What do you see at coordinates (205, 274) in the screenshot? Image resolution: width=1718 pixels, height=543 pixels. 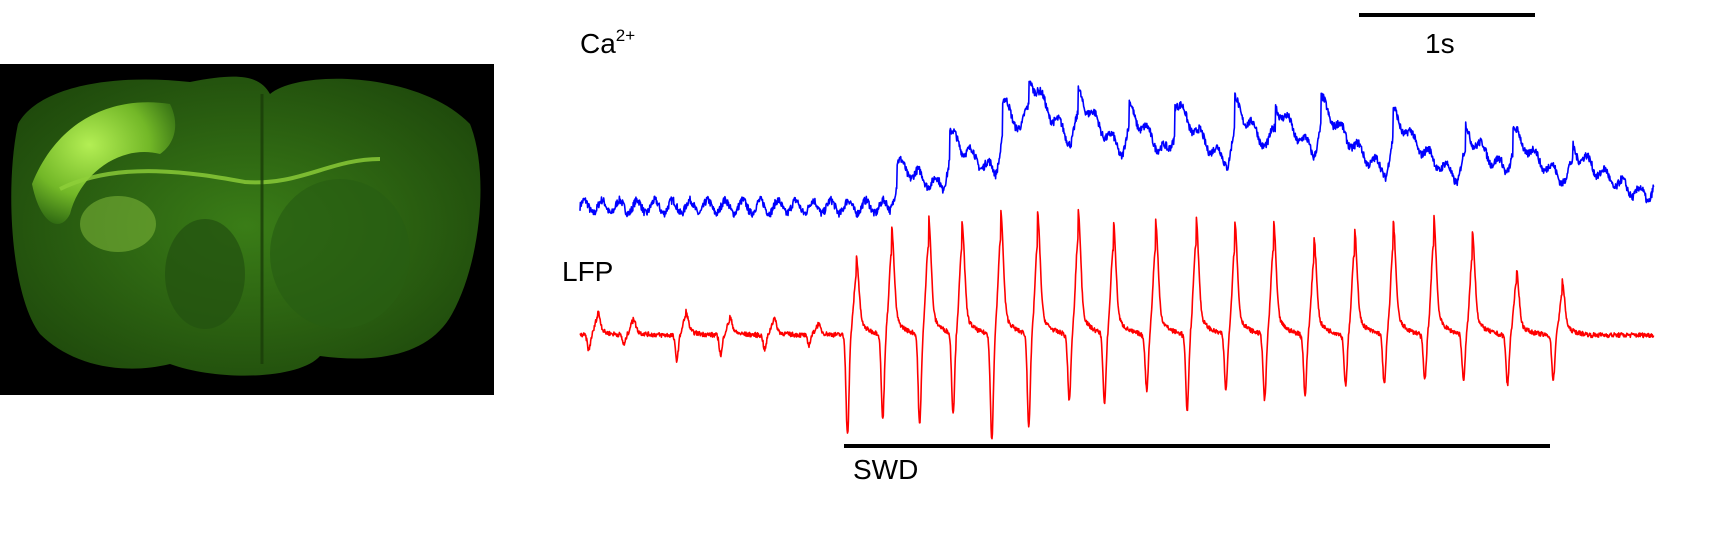 I see `thalamus-left` at bounding box center [205, 274].